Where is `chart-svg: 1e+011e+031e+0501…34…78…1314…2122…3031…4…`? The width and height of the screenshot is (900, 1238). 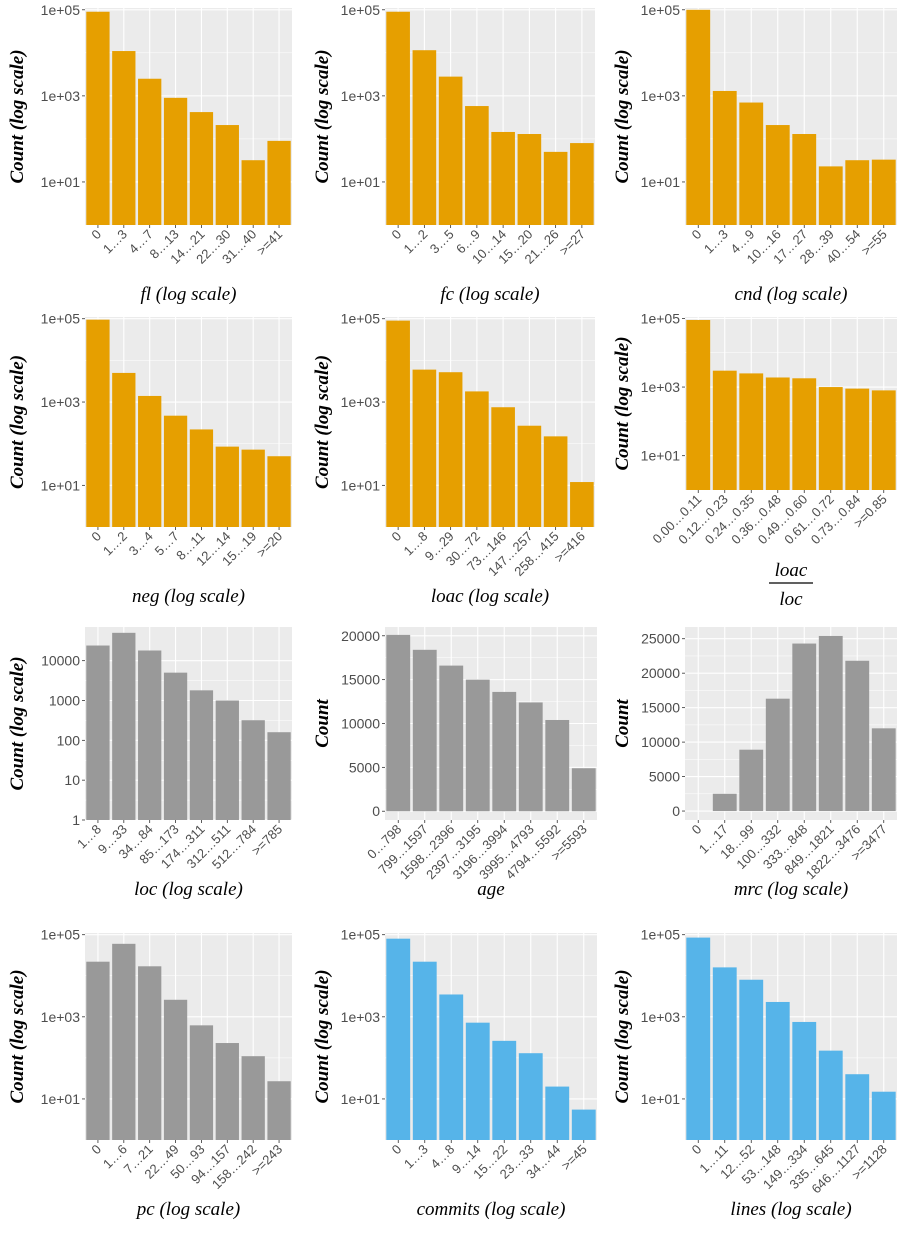 chart-svg: 1e+011e+031e+0501…34…78…1314…2122…3031…4… is located at coordinates (149, 153).